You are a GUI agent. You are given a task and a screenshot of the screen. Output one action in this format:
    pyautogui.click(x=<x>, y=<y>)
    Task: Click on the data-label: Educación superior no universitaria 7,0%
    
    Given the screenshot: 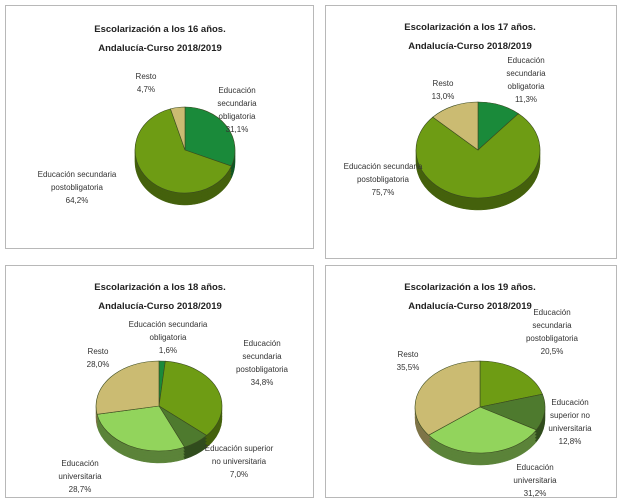 What is the action you would take?
    pyautogui.click(x=239, y=461)
    